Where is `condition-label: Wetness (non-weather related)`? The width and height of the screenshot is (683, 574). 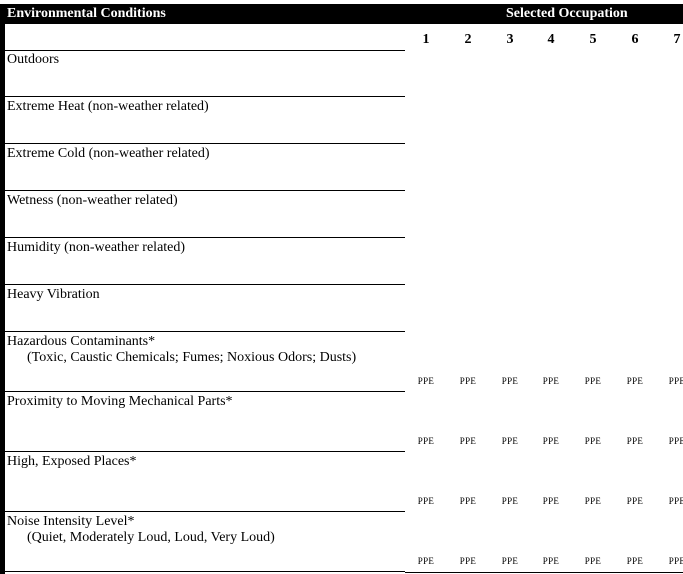
condition-label: Wetness (non-weather related) is located at coordinates (205, 214).